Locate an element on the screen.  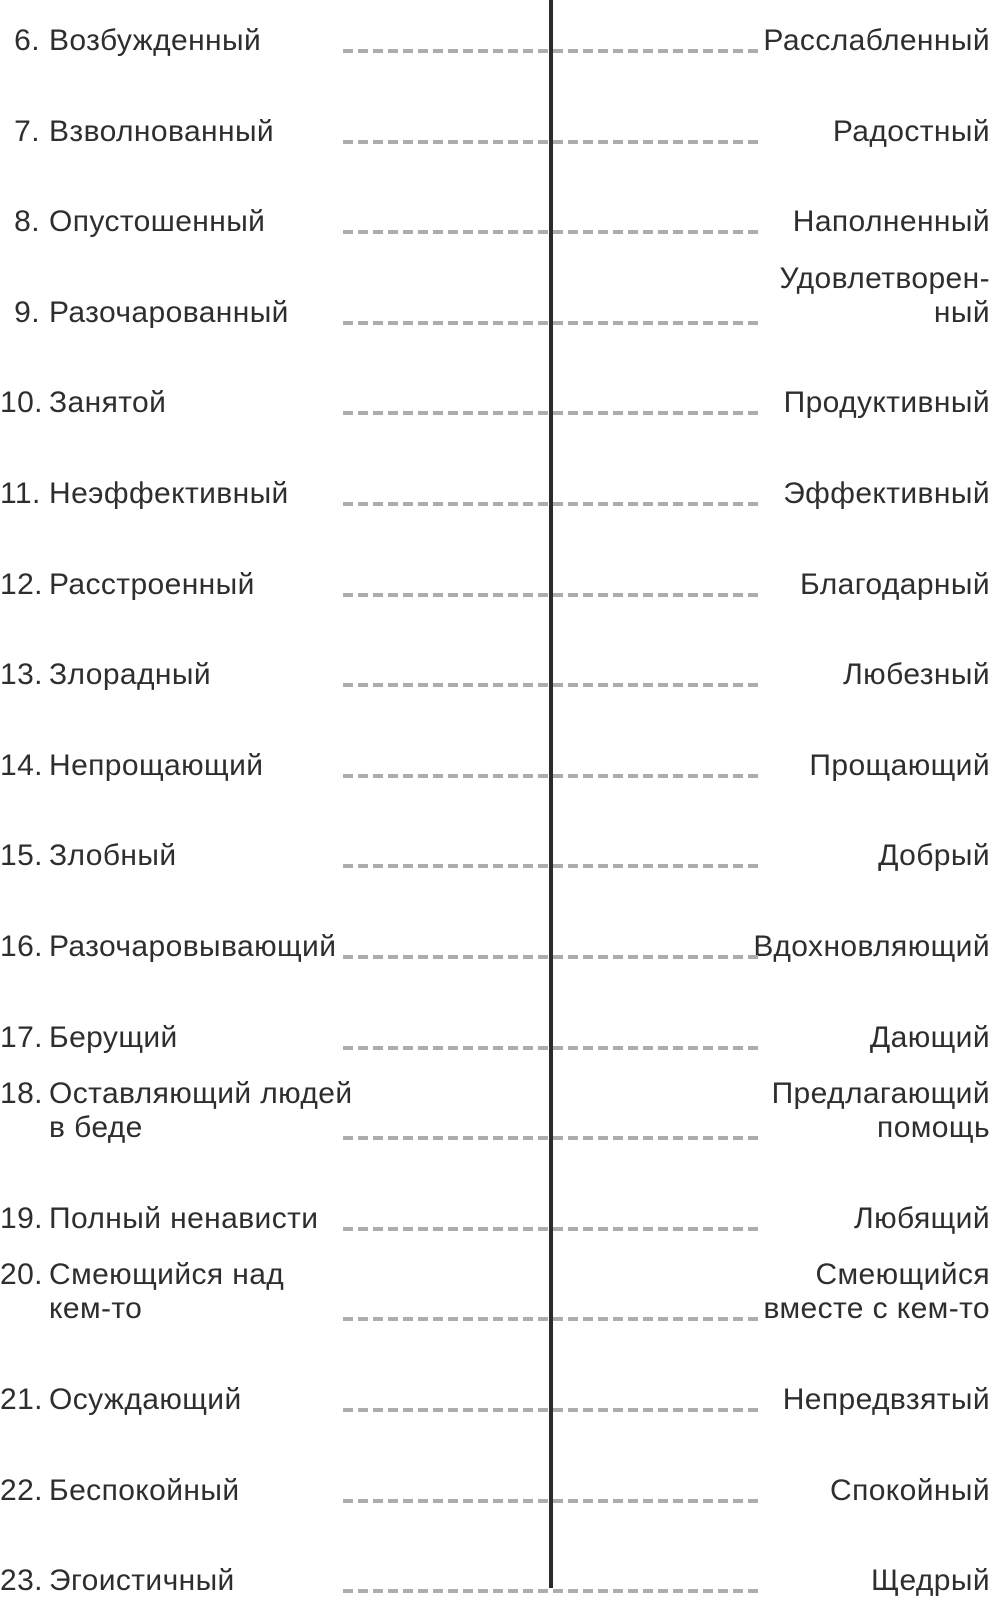
positive-word-label: Предлагающий помощь is located at coordinates (880, 1111).